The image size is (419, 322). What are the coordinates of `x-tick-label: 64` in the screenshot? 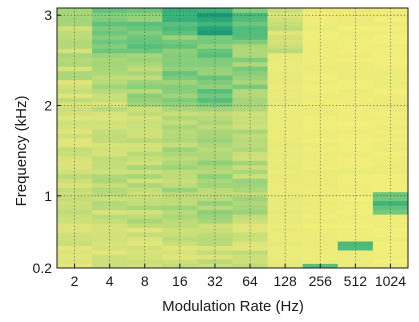 It's located at (250, 281).